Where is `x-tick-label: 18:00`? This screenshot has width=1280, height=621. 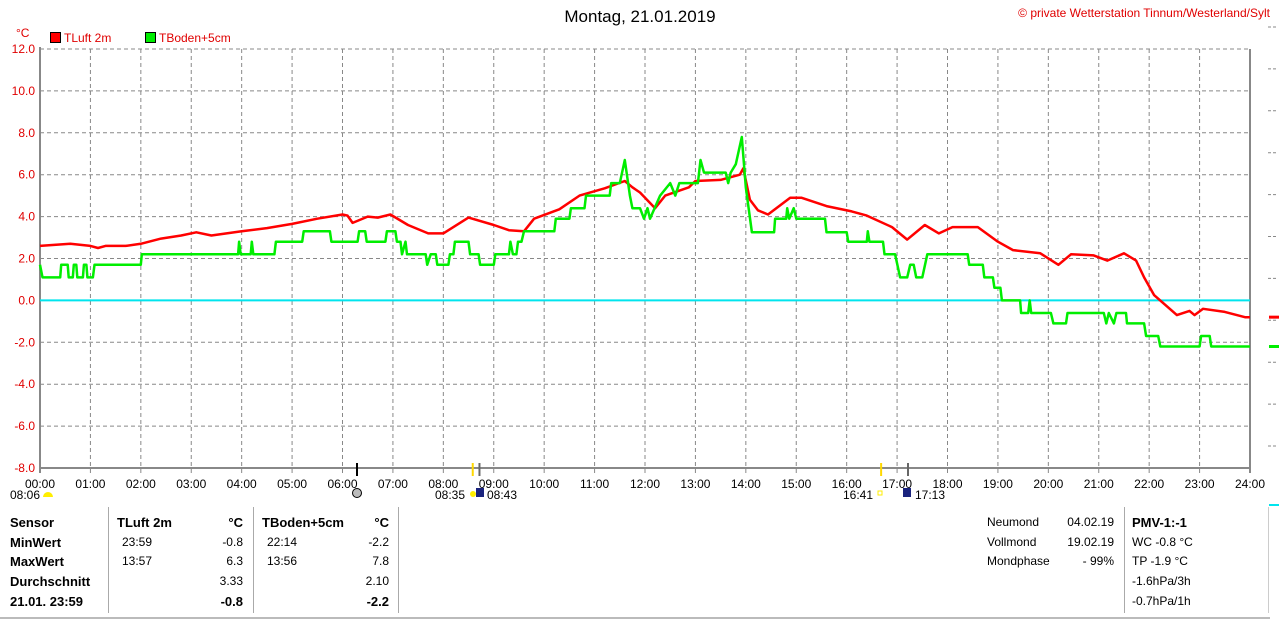 x-tick-label: 18:00 is located at coordinates (947, 484).